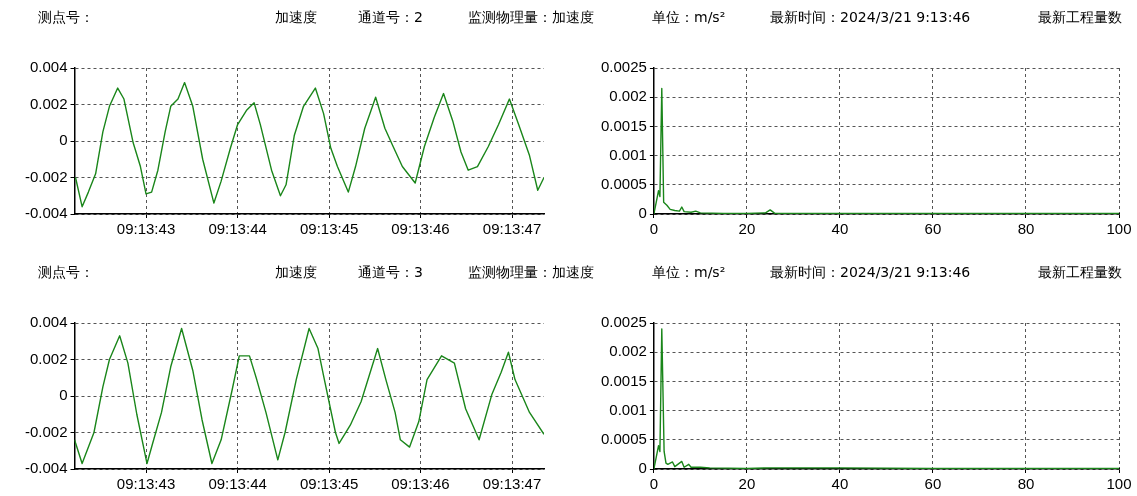 The width and height of the screenshot is (1137, 496). Describe the element at coordinates (390, 273) in the screenshot. I see `text: 通道号：3` at that location.